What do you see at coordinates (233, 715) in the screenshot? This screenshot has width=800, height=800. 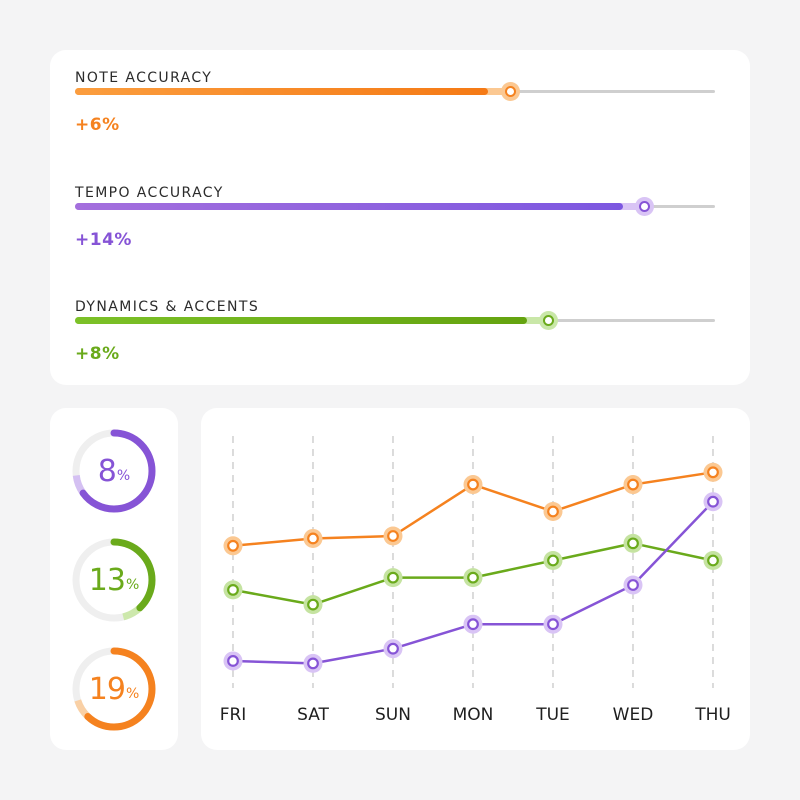 I see `x-tick-label: FRI` at bounding box center [233, 715].